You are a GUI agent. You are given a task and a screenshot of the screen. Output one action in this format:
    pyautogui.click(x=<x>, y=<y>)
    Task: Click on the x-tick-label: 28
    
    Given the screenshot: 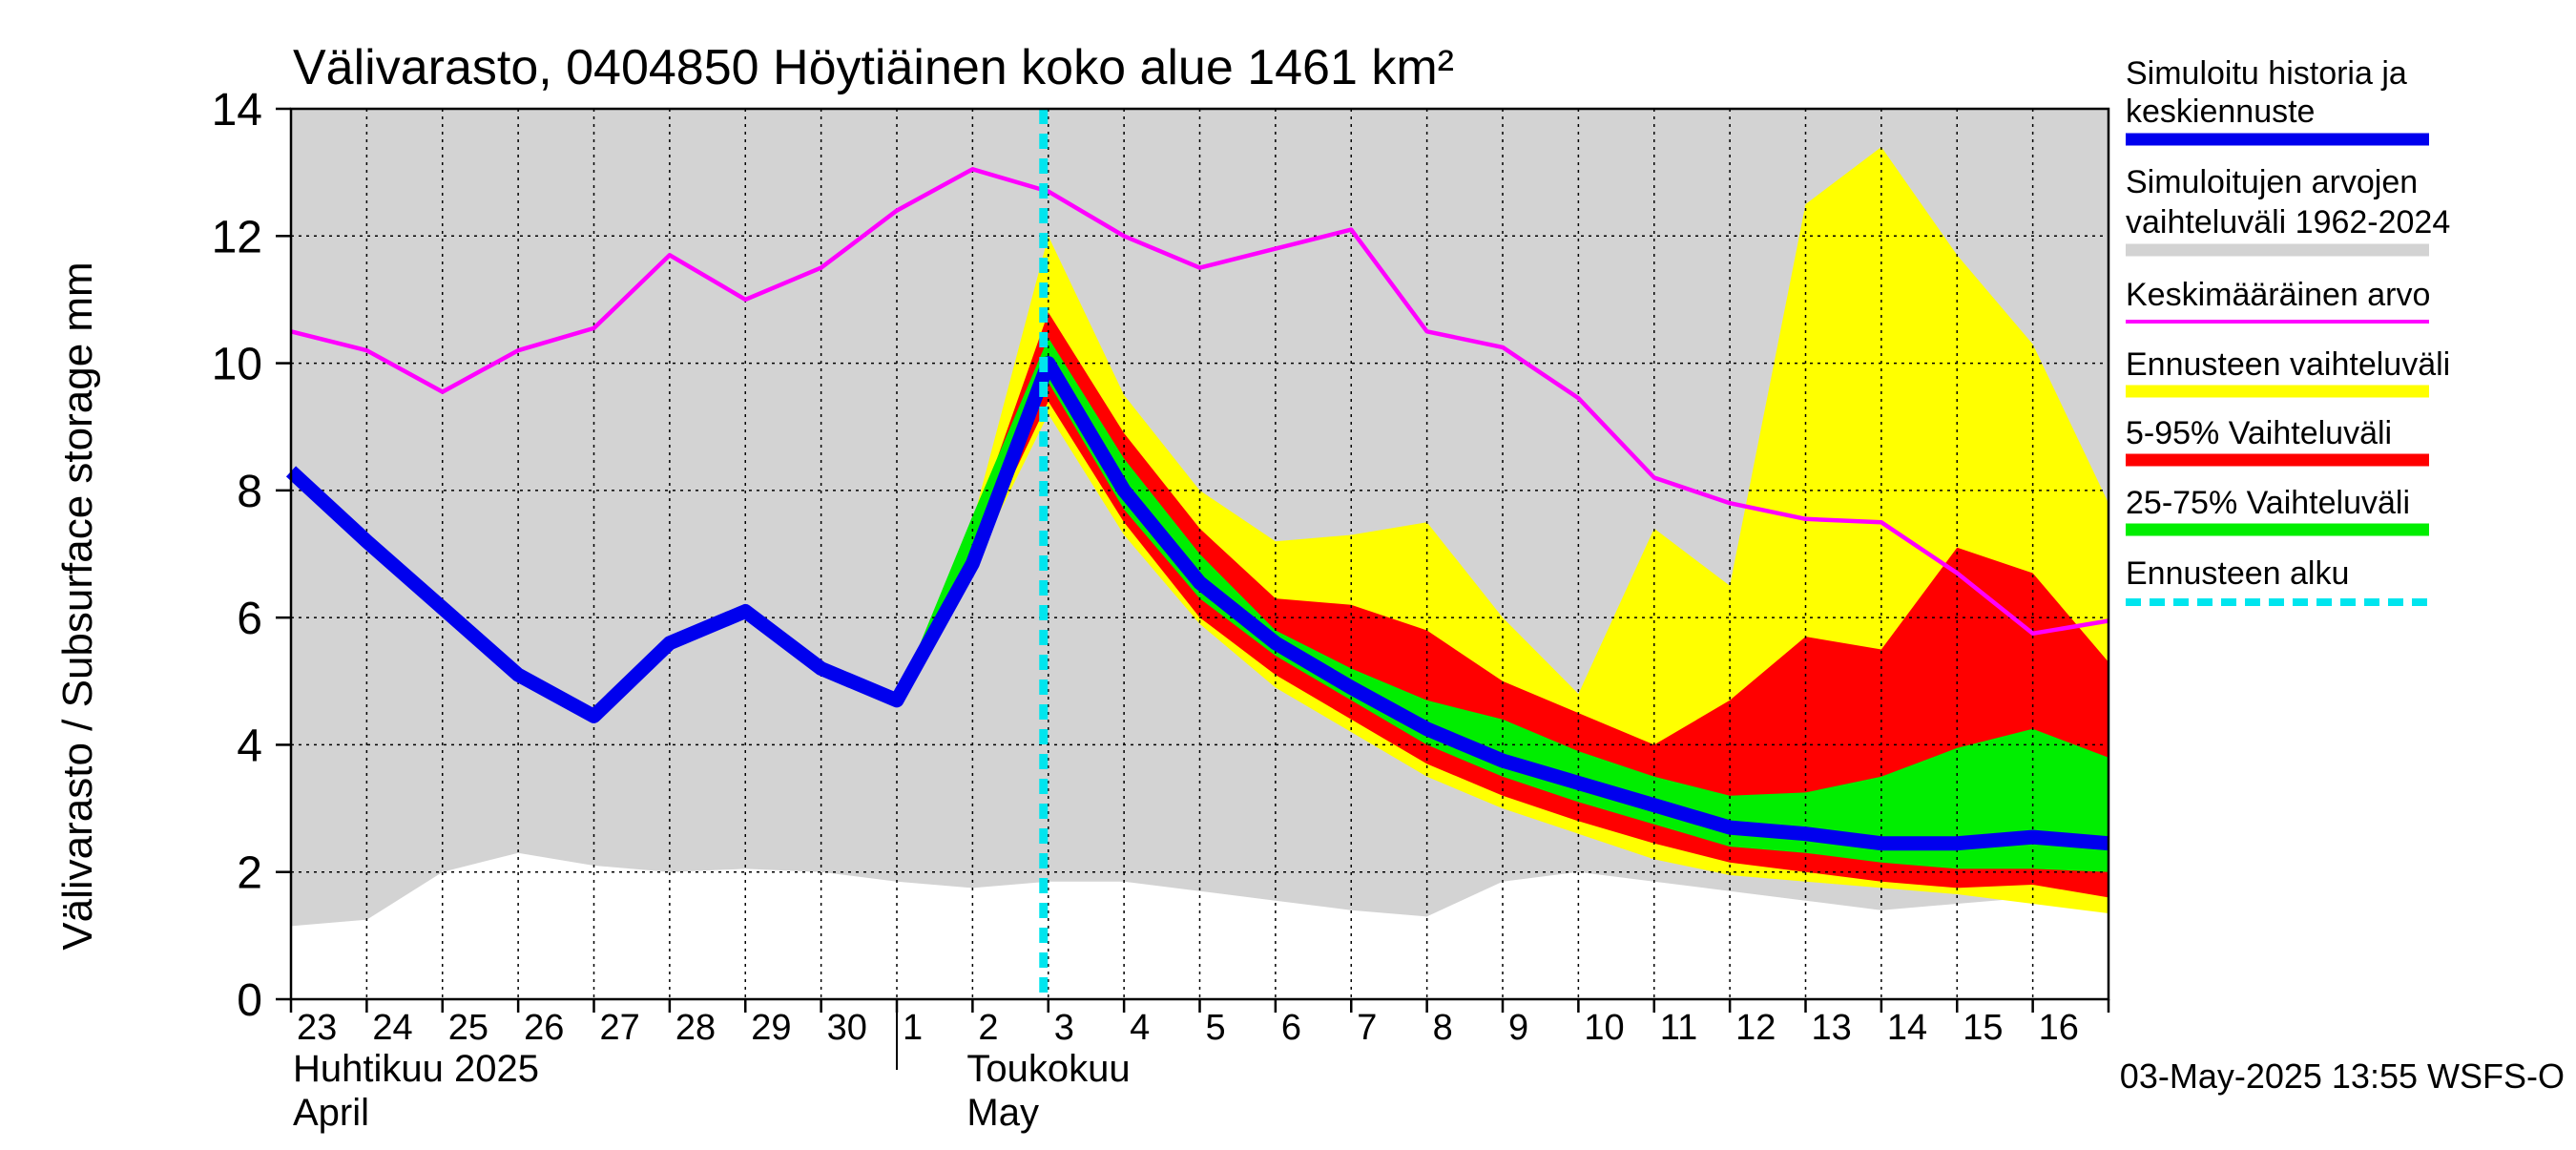 What is the action you would take?
    pyautogui.click(x=695, y=1028)
    